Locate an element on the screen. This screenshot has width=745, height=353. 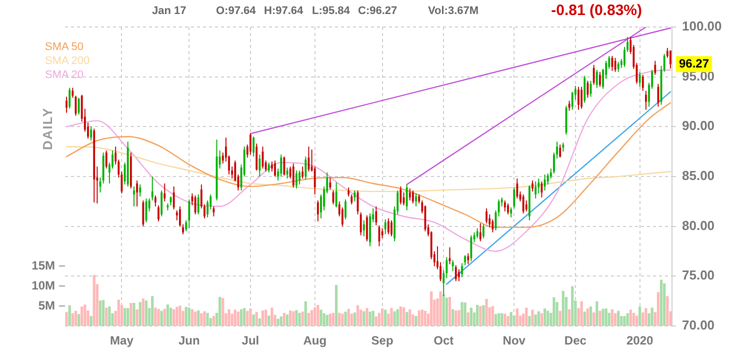
y-tick-label: 90.00 is located at coordinates (698, 126).